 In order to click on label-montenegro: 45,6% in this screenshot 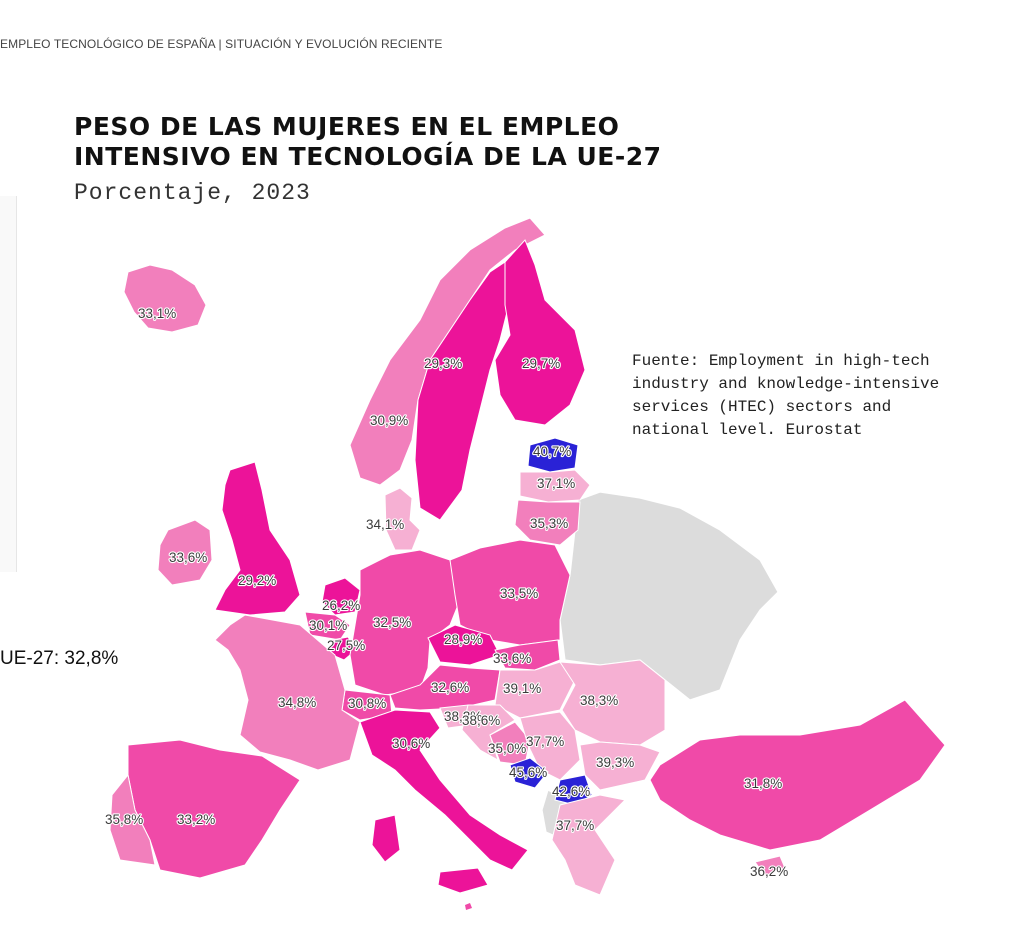, I will do `click(528, 772)`.